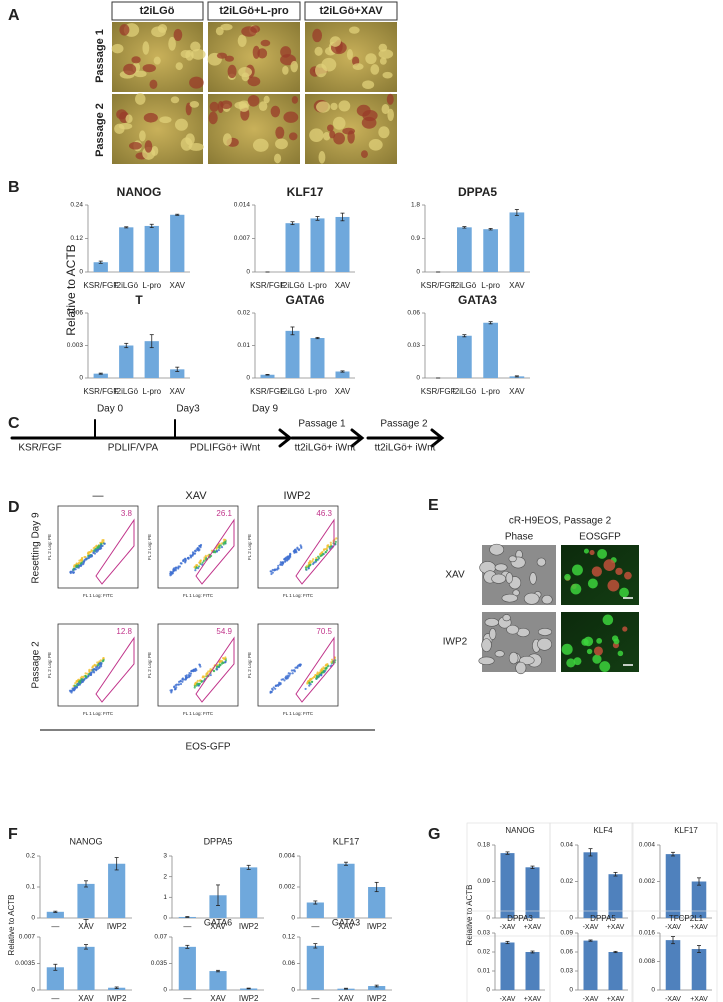  I want to click on passage-label: Passage 1, so click(322, 424).